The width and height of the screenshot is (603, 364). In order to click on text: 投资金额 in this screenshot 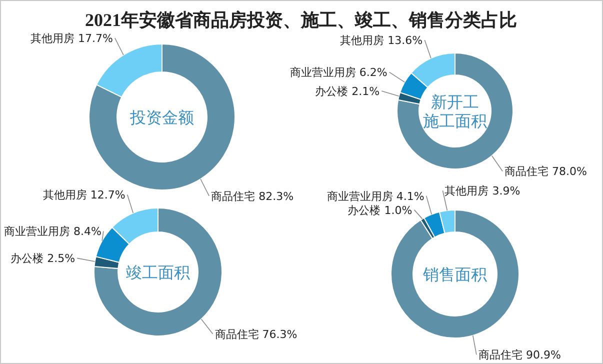, I will do `click(161, 117)`.